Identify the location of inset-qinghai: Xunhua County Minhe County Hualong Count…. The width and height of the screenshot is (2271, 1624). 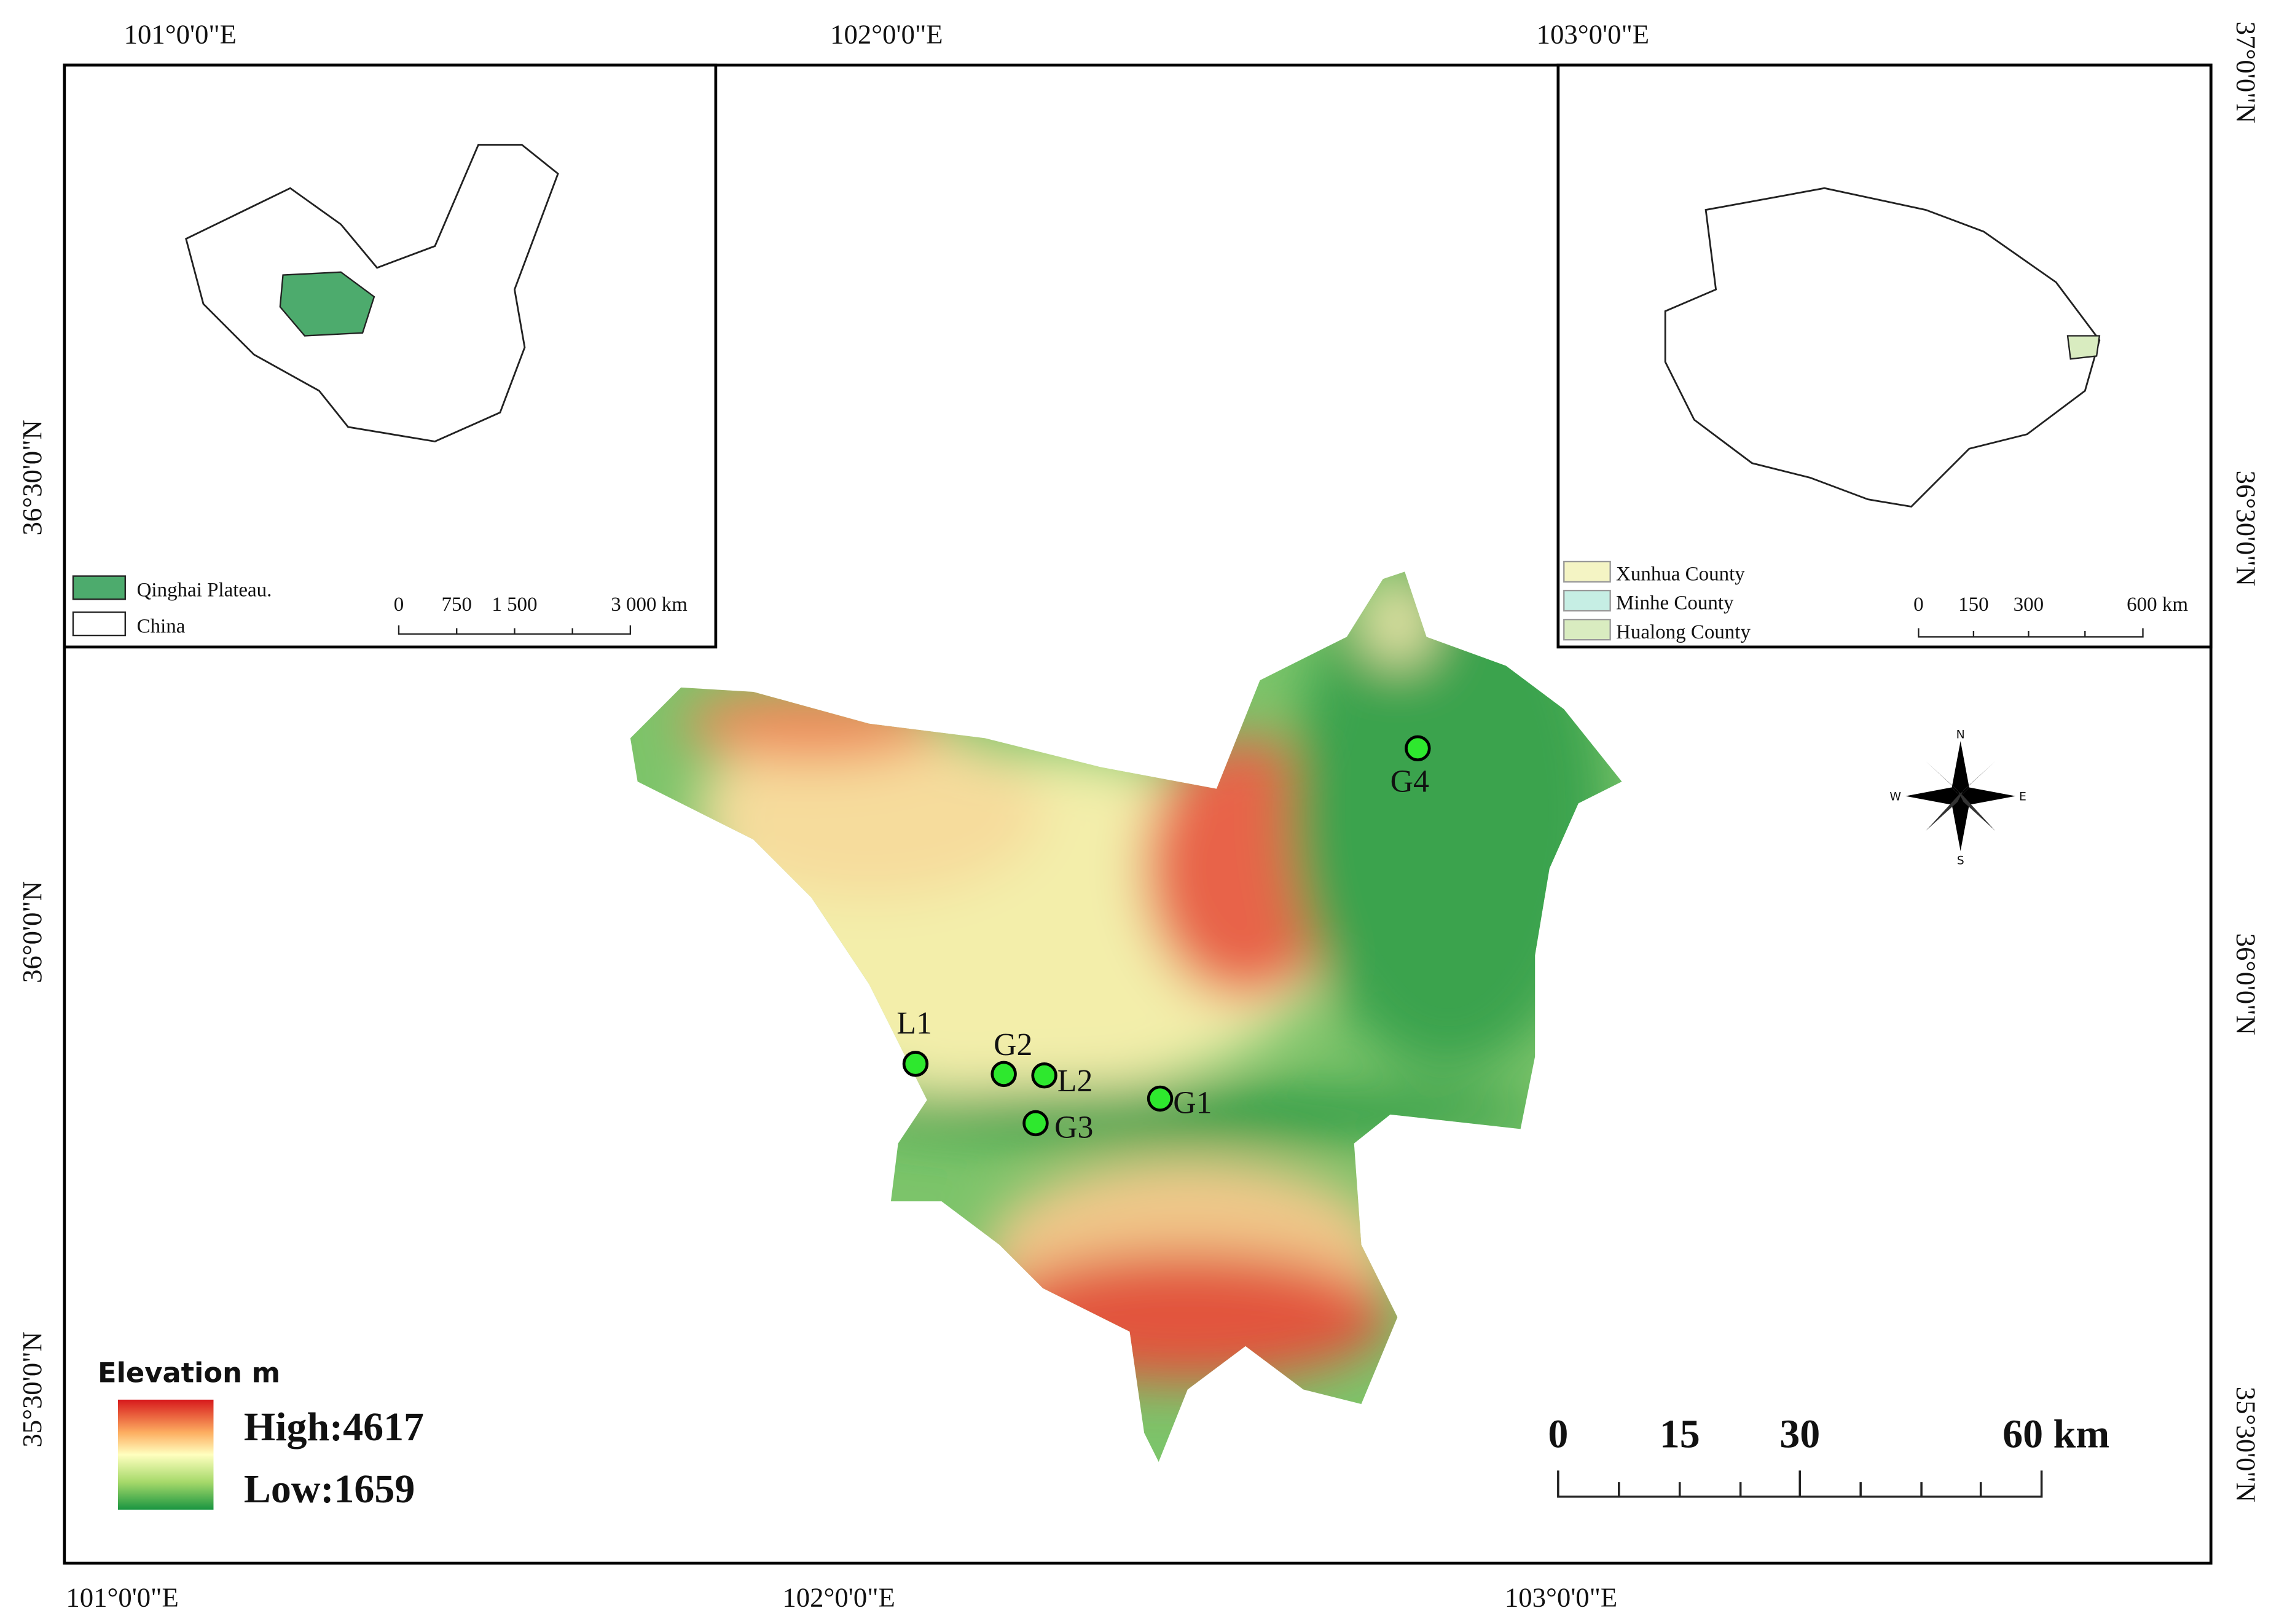
(1884, 356).